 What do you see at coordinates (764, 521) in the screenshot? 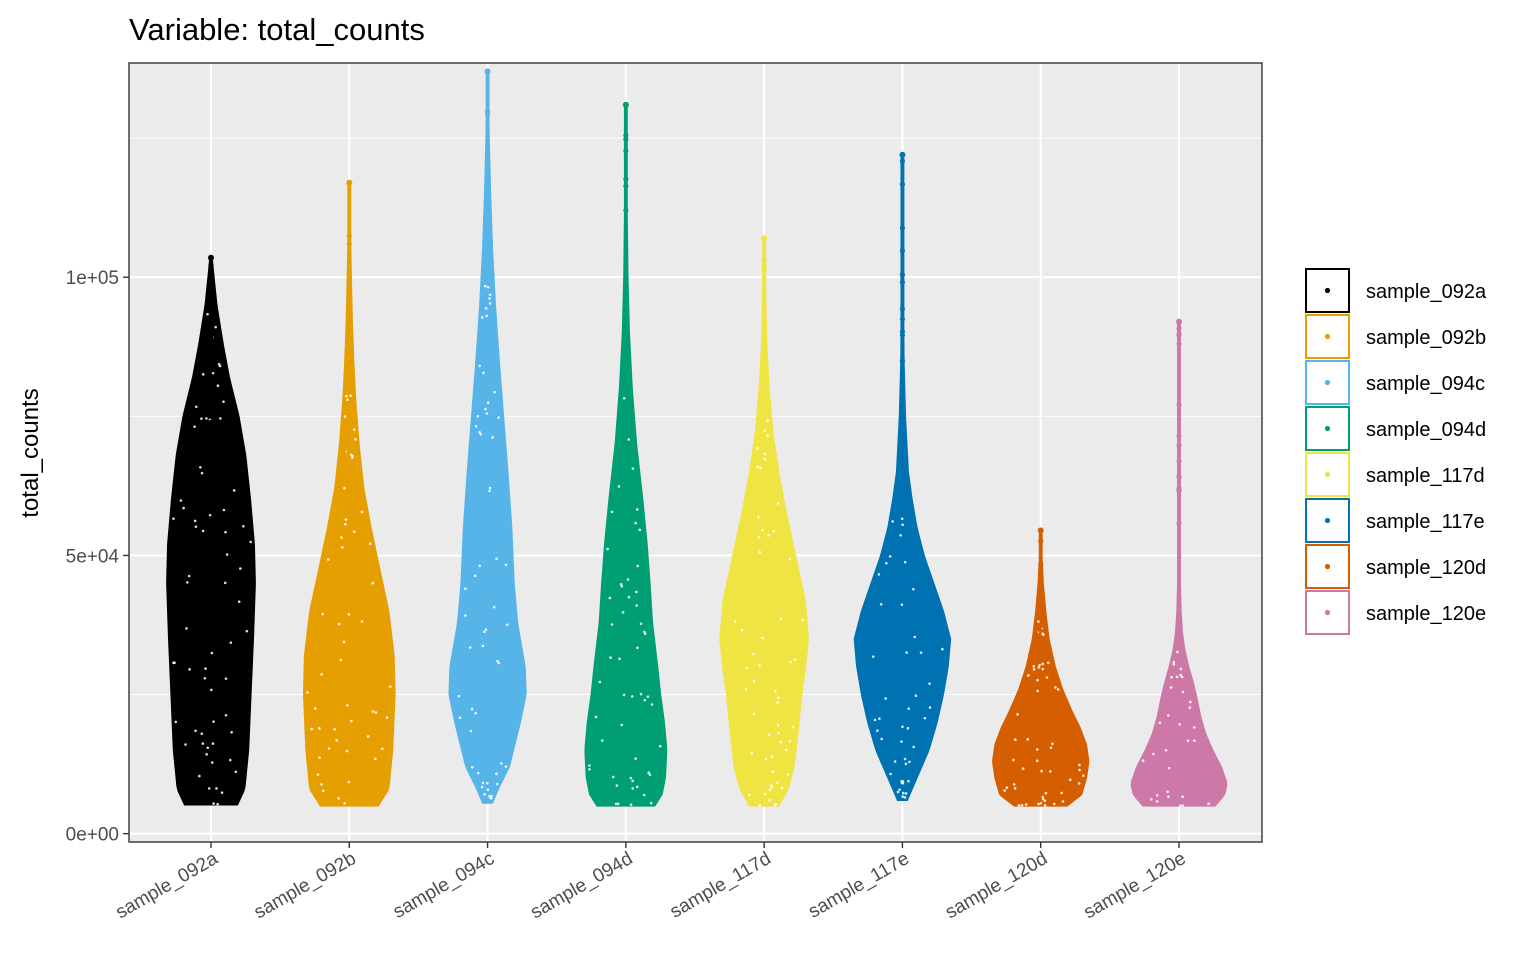
I see `violin-sample_117d` at bounding box center [764, 521].